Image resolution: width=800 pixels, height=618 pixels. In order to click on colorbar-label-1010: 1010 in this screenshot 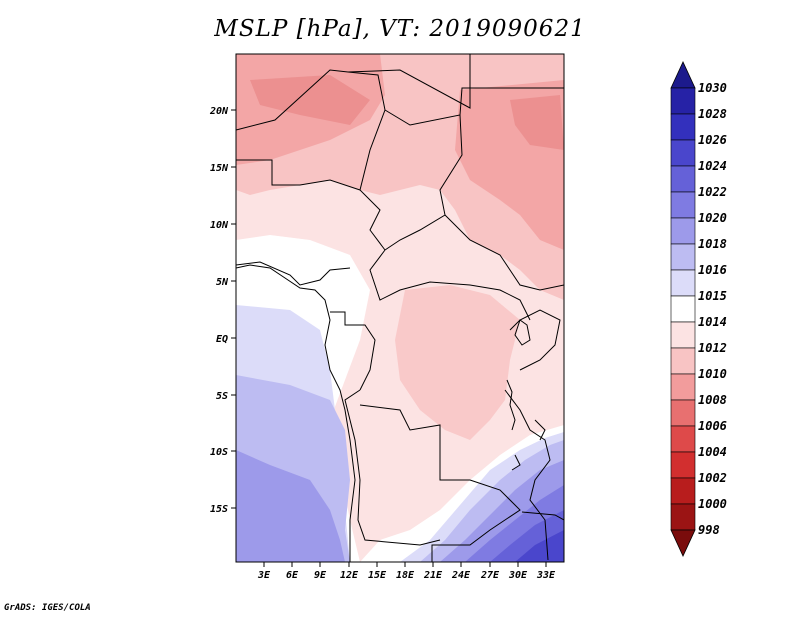, I will do `click(712, 374)`.